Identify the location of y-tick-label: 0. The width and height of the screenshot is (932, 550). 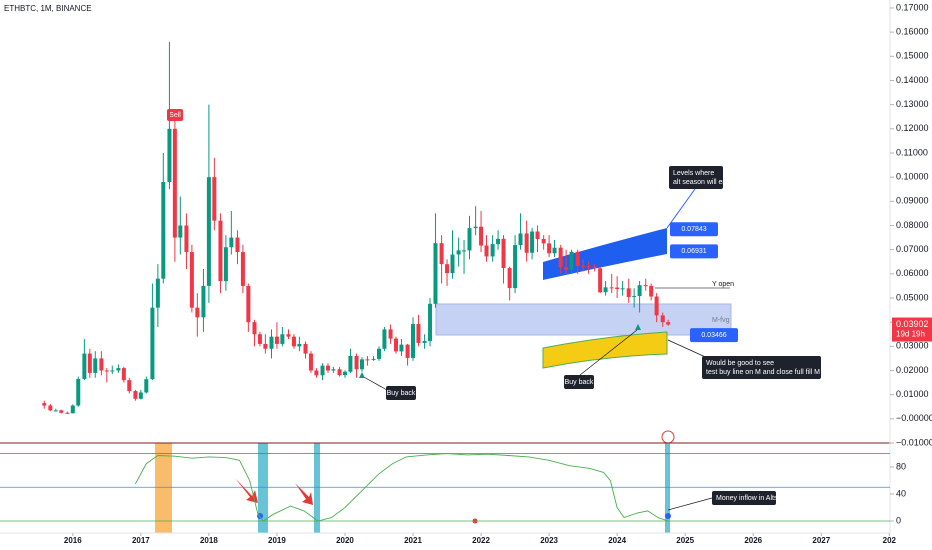
(898, 520).